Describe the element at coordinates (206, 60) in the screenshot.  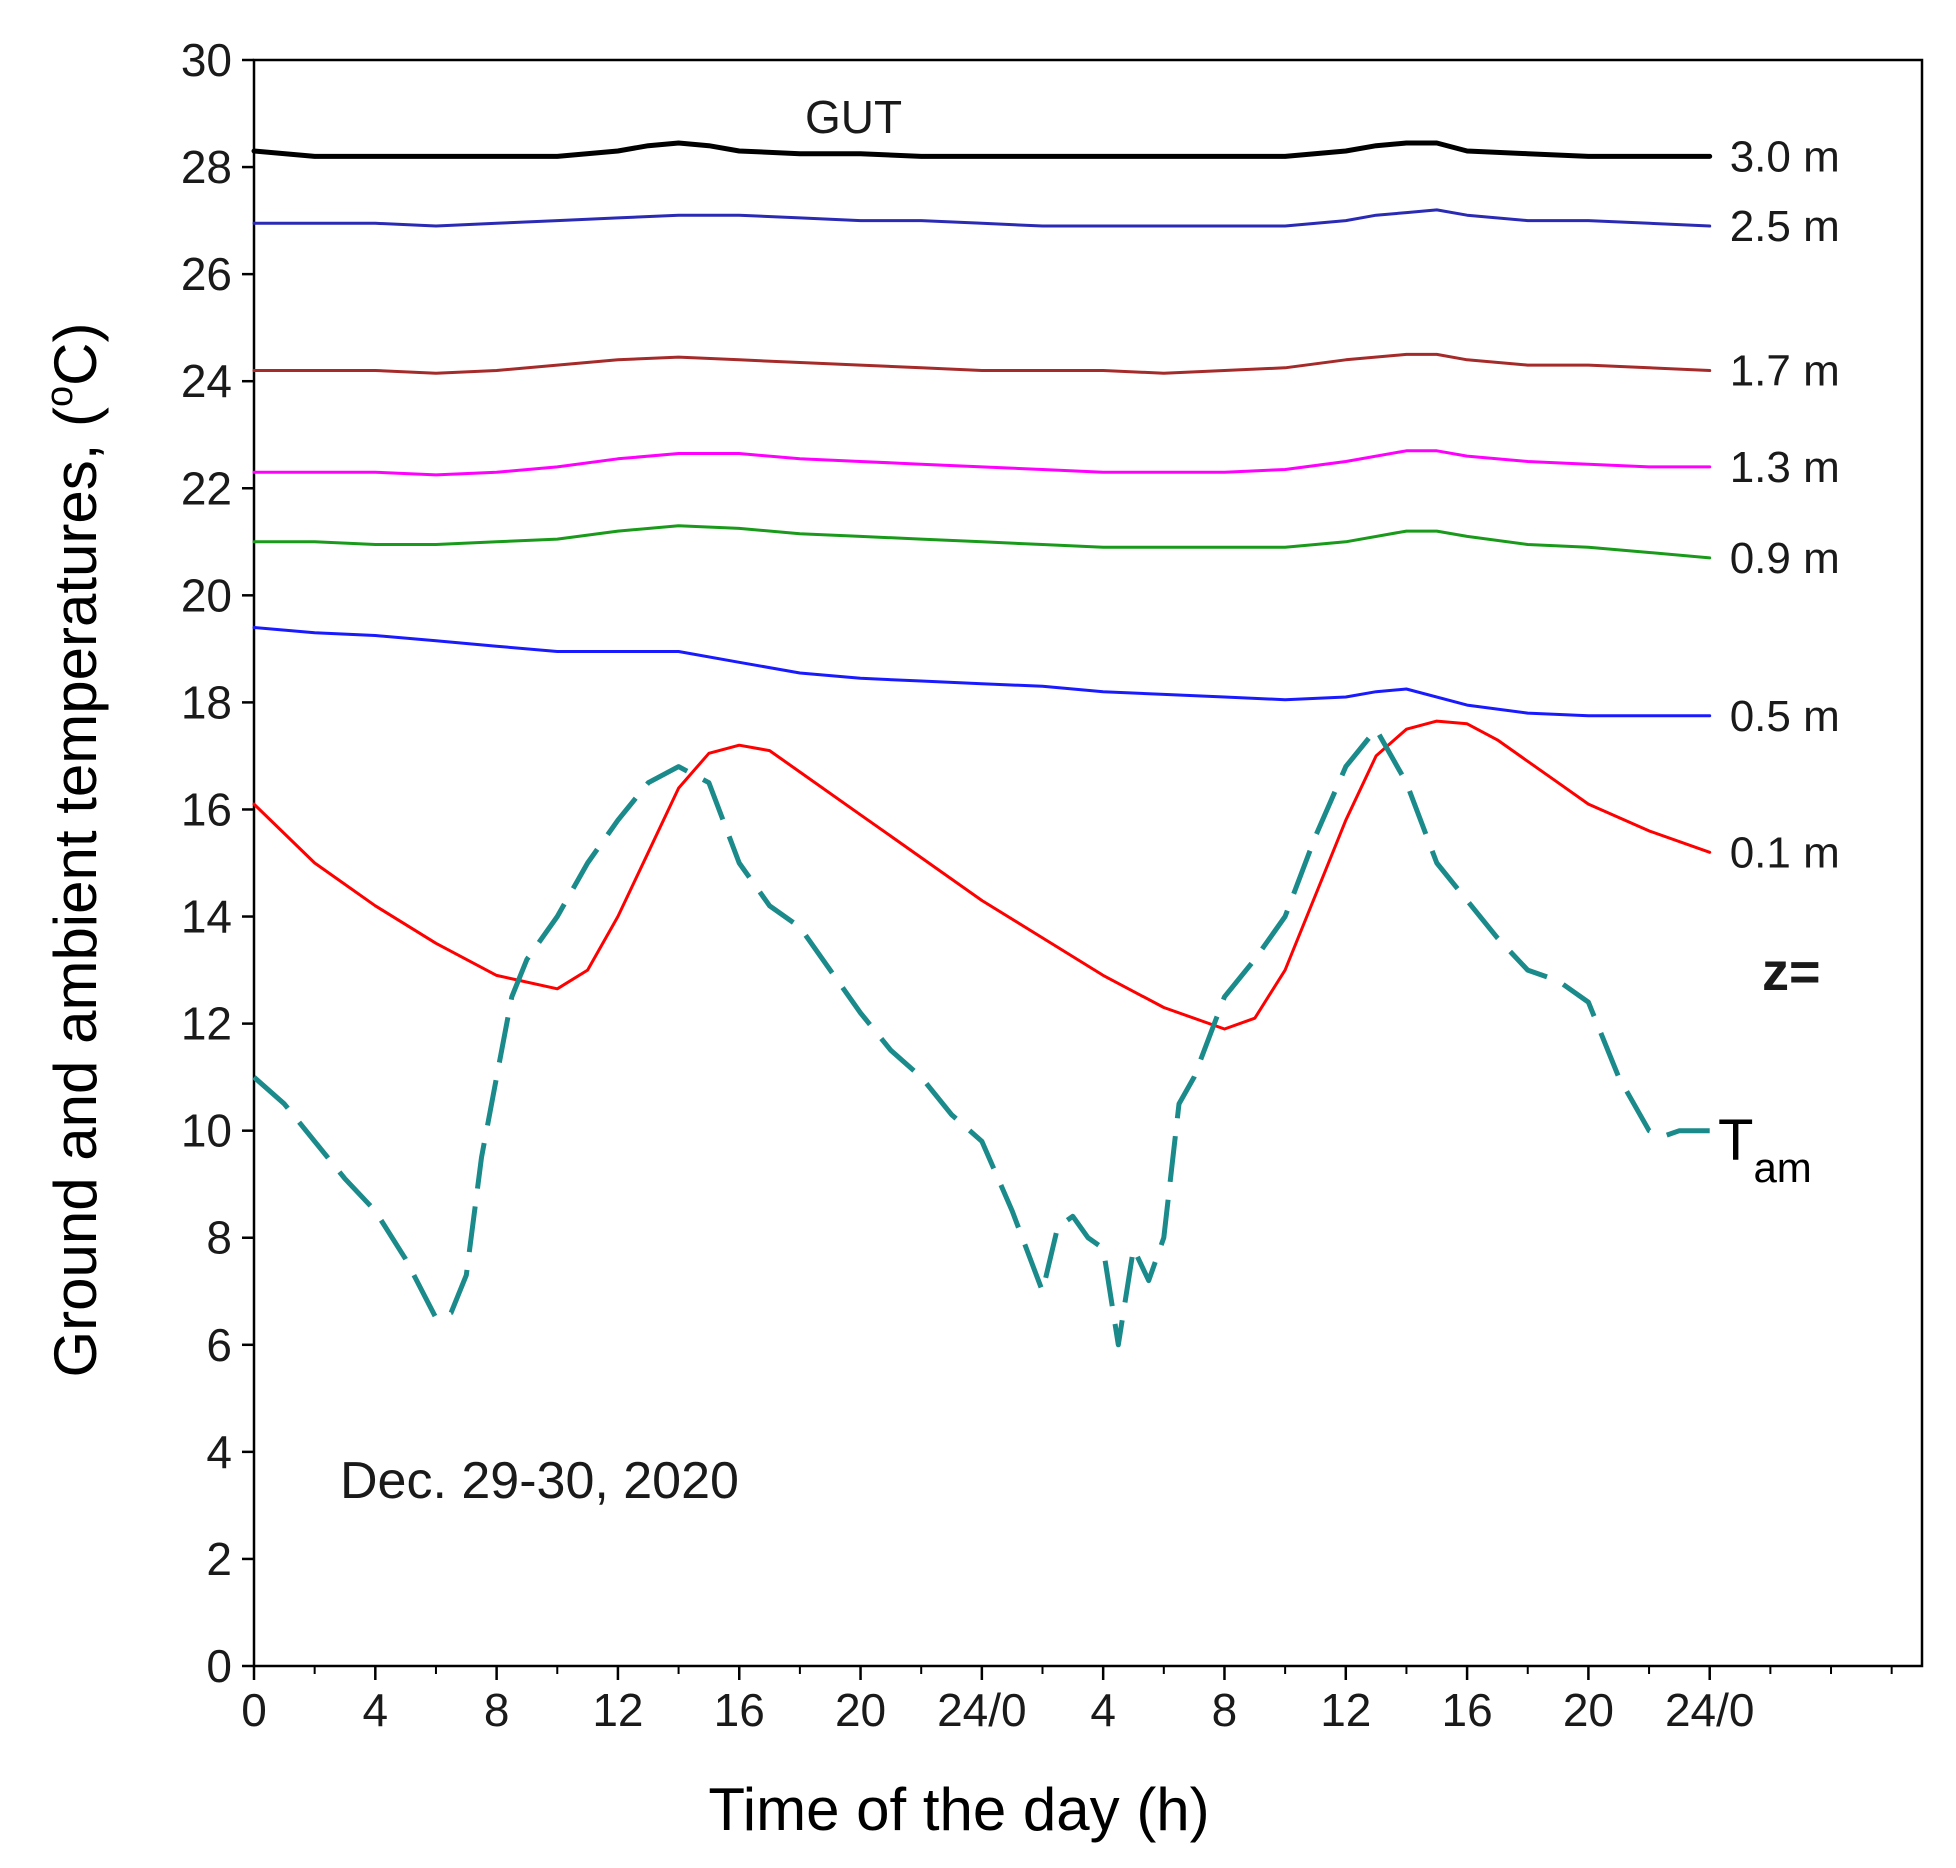
I see `y-tick-label: 30` at that location.